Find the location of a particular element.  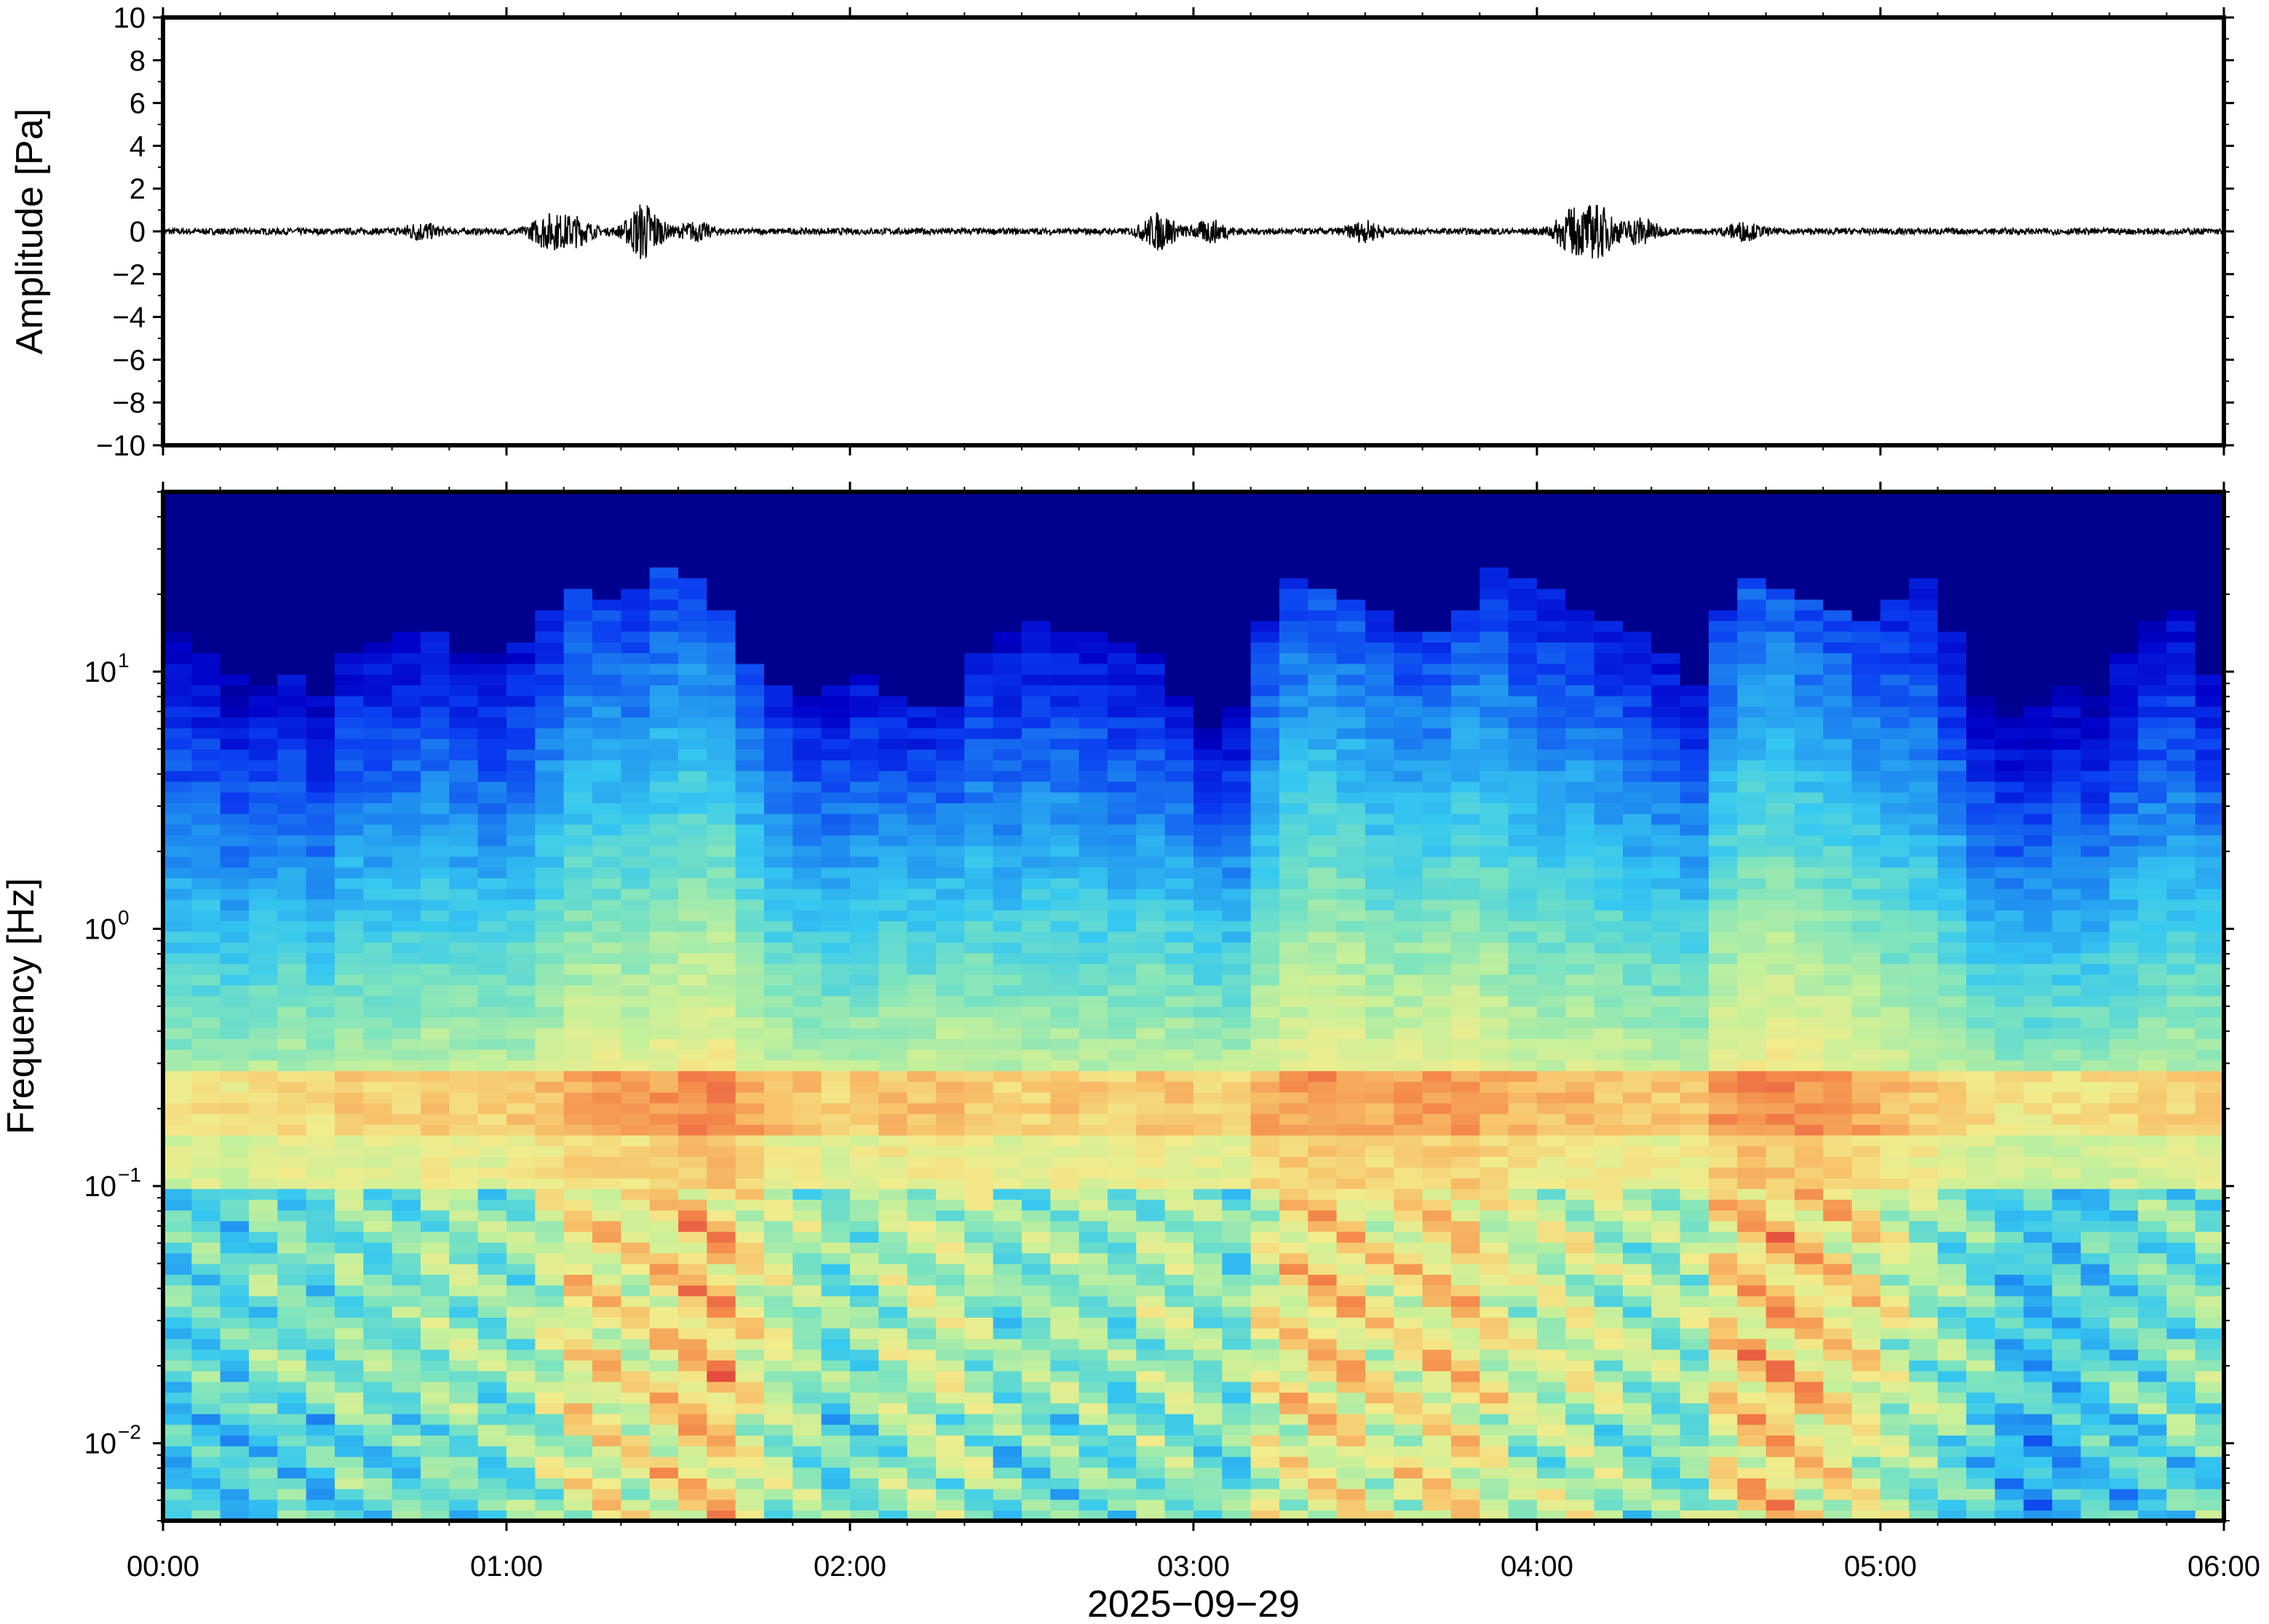

waveform-y-tick-label: 8 is located at coordinates (138, 61).